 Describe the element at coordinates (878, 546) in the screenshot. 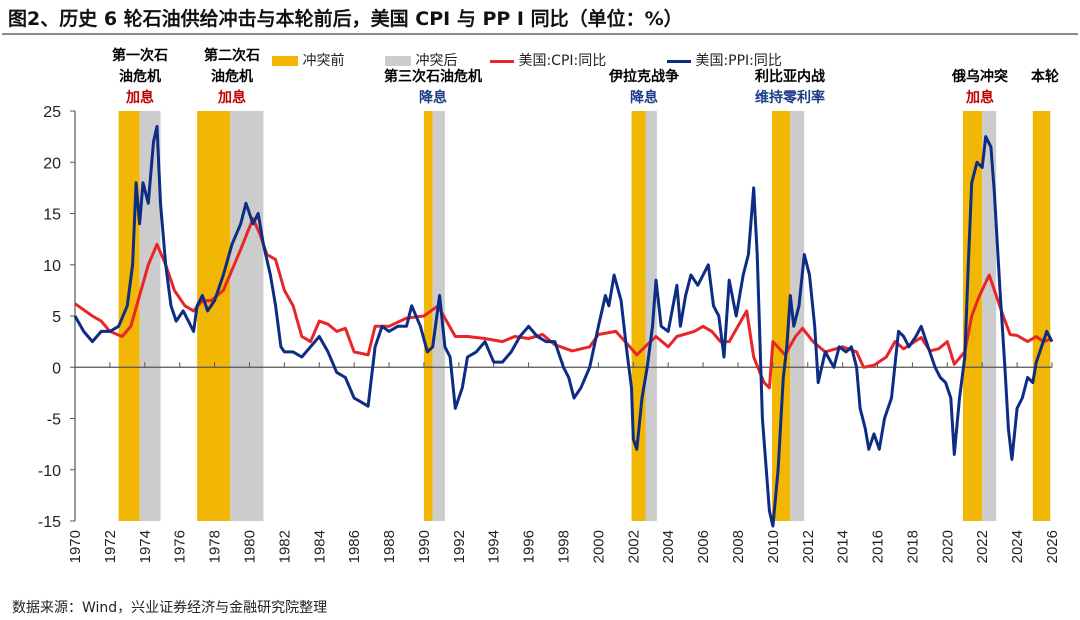

I see `x-tick-label: 2016` at that location.